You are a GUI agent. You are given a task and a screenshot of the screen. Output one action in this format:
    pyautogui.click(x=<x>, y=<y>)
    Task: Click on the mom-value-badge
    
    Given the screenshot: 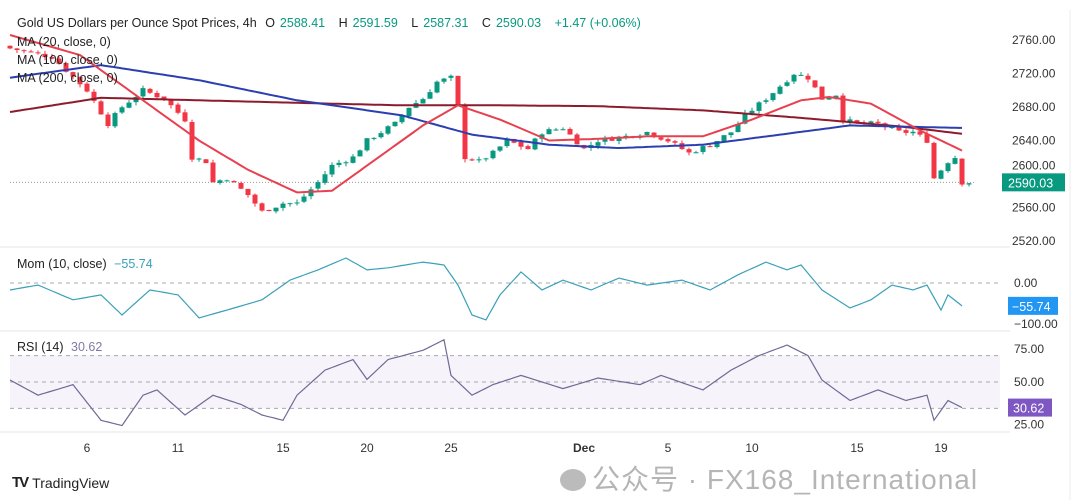 What is the action you would take?
    pyautogui.click(x=1033, y=305)
    